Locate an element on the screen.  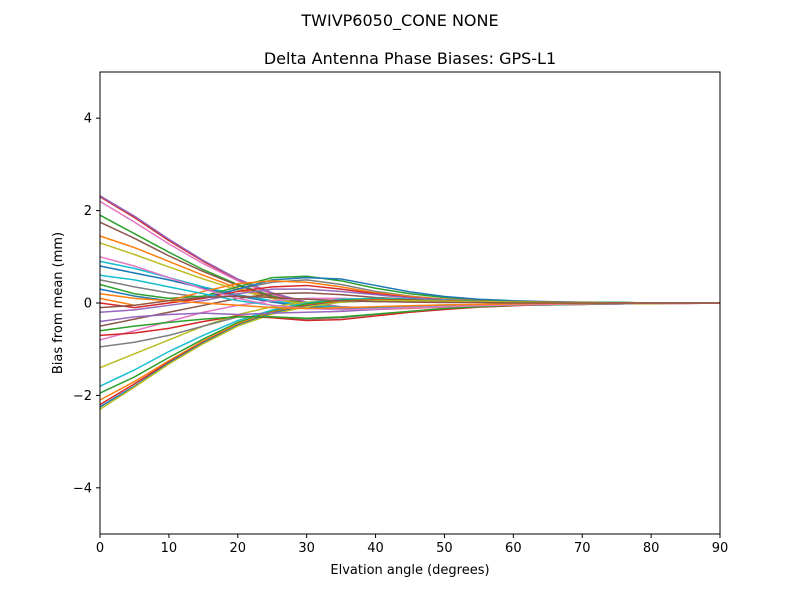
y-tick-label: 2 is located at coordinates (88, 211).